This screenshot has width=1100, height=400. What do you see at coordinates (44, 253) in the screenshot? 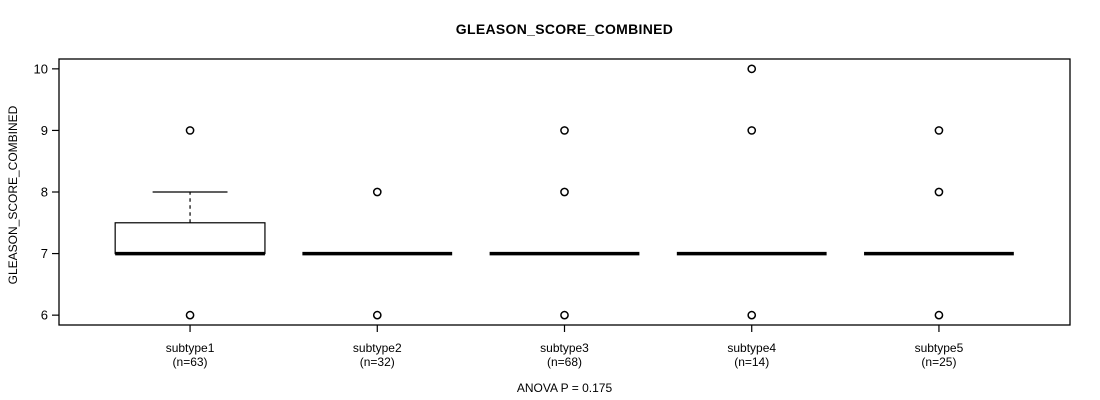
I see `y-tick-label: 7` at bounding box center [44, 253].